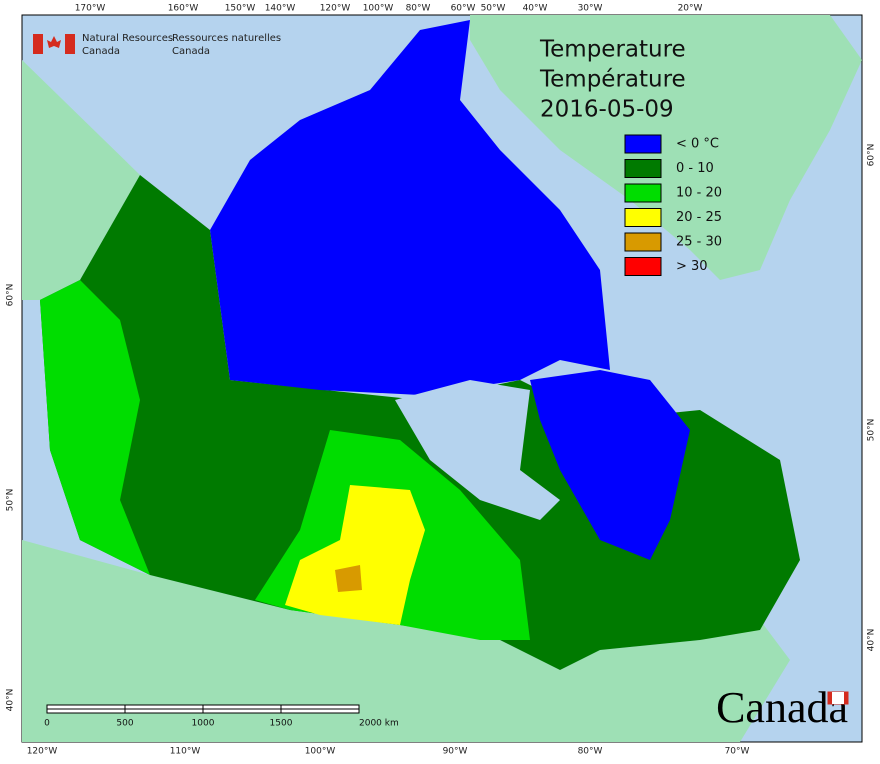 This screenshot has width=880, height=764. Describe the element at coordinates (280, 9) in the screenshot. I see `graticule-top: 140°W` at that location.